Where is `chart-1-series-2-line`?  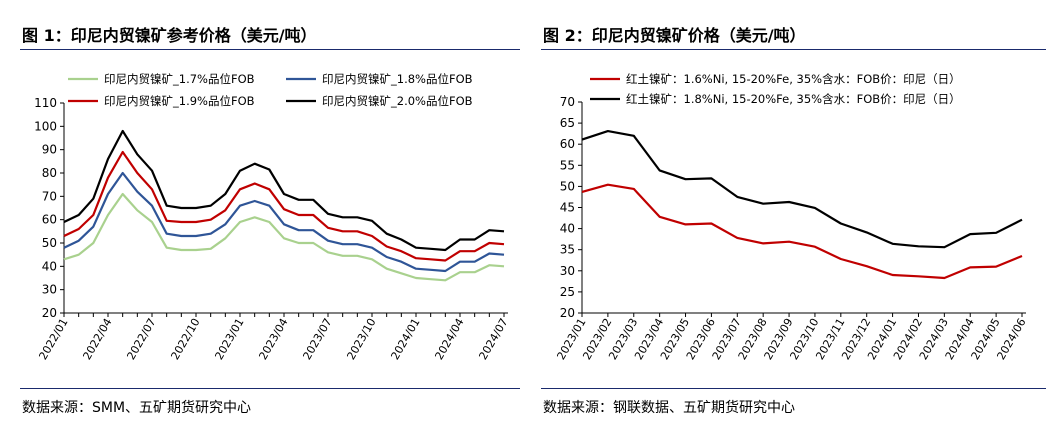 chart-1-series-2-line is located at coordinates (284, 222).